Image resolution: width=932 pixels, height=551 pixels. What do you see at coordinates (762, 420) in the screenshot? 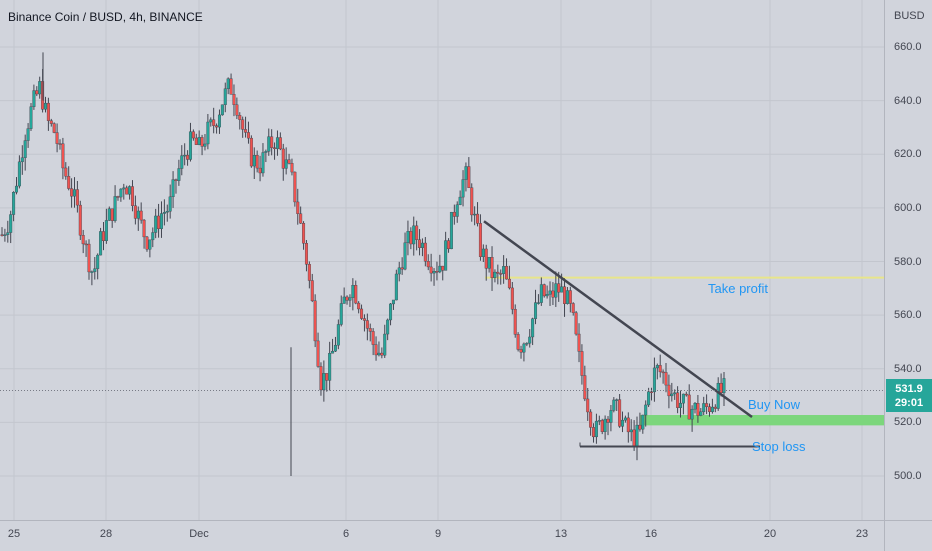
I see `buy-zone-band` at bounding box center [762, 420].